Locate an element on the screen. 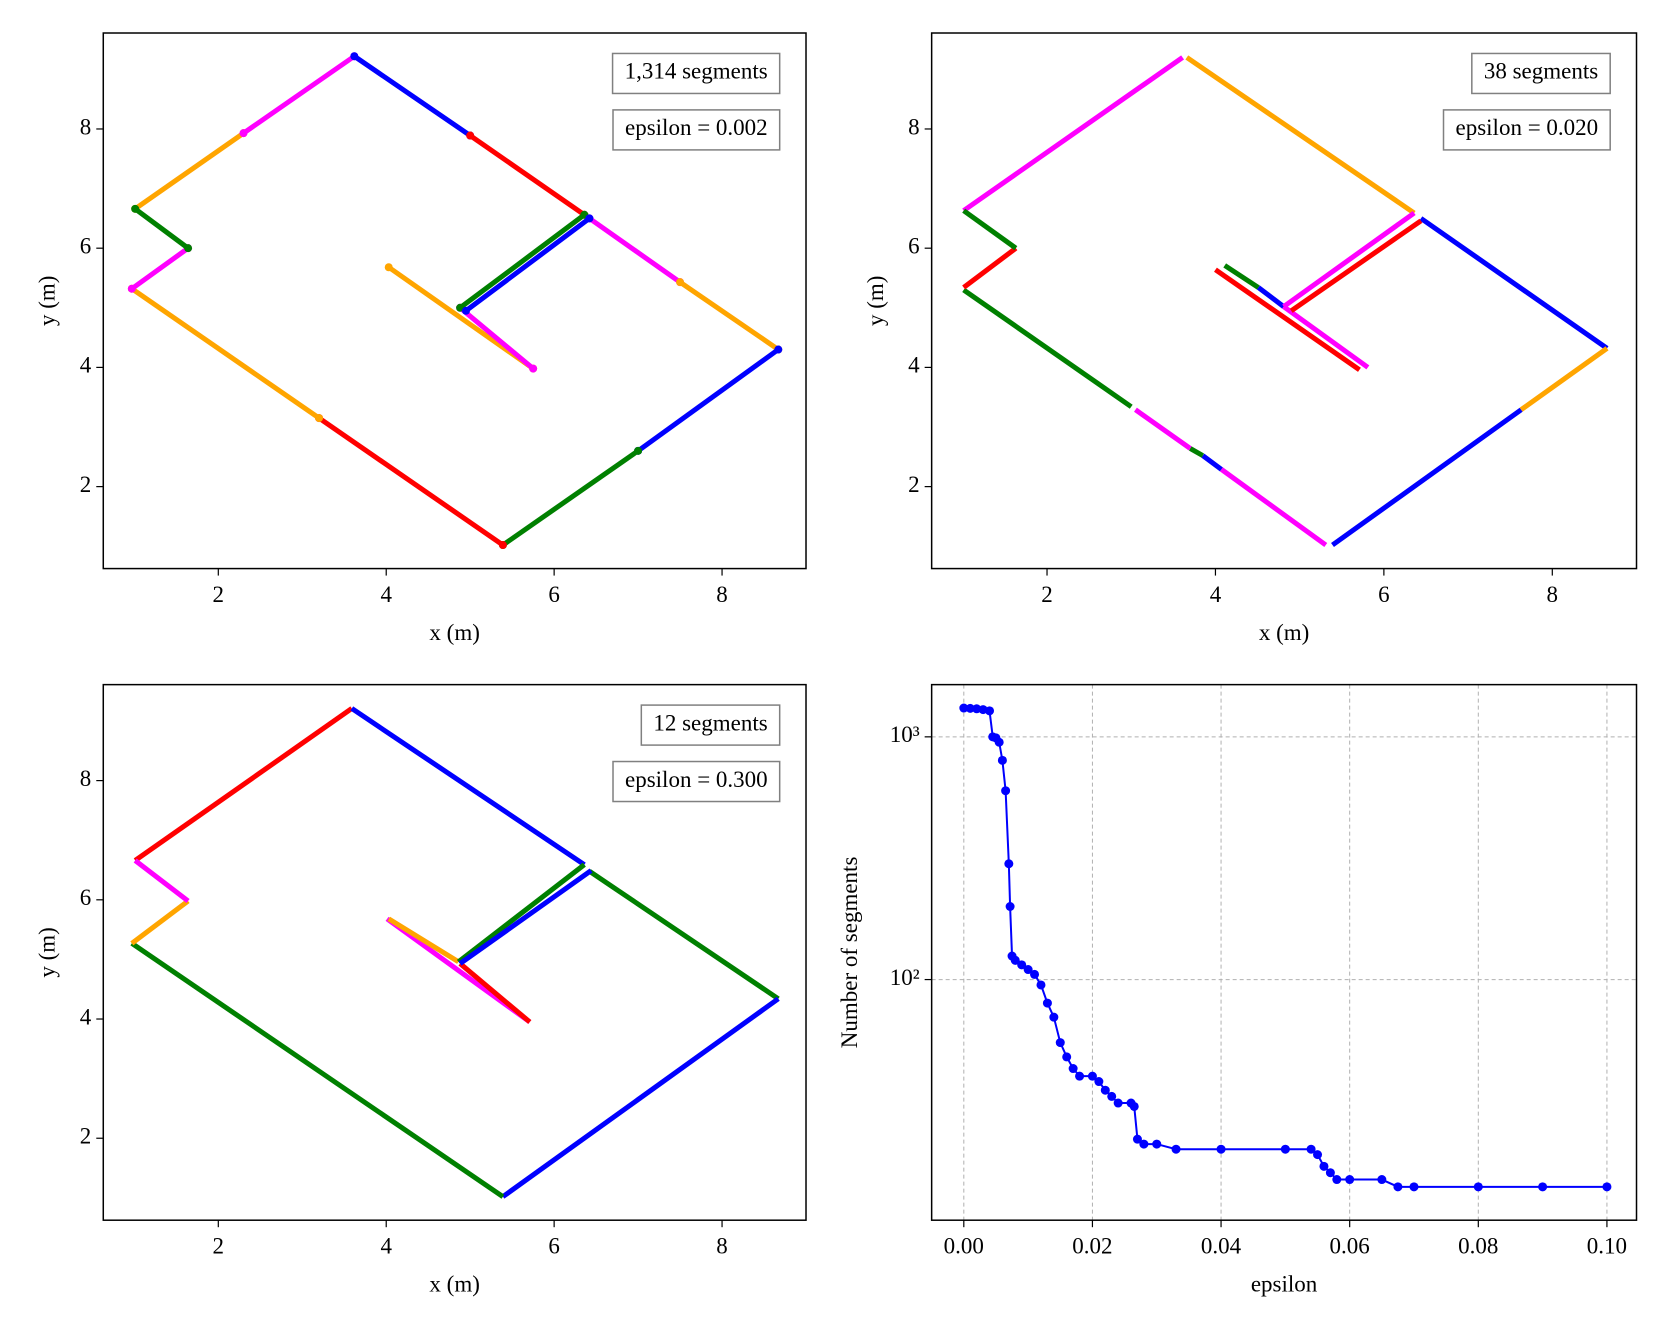  annotation: 38 segments is located at coordinates (1541, 71).